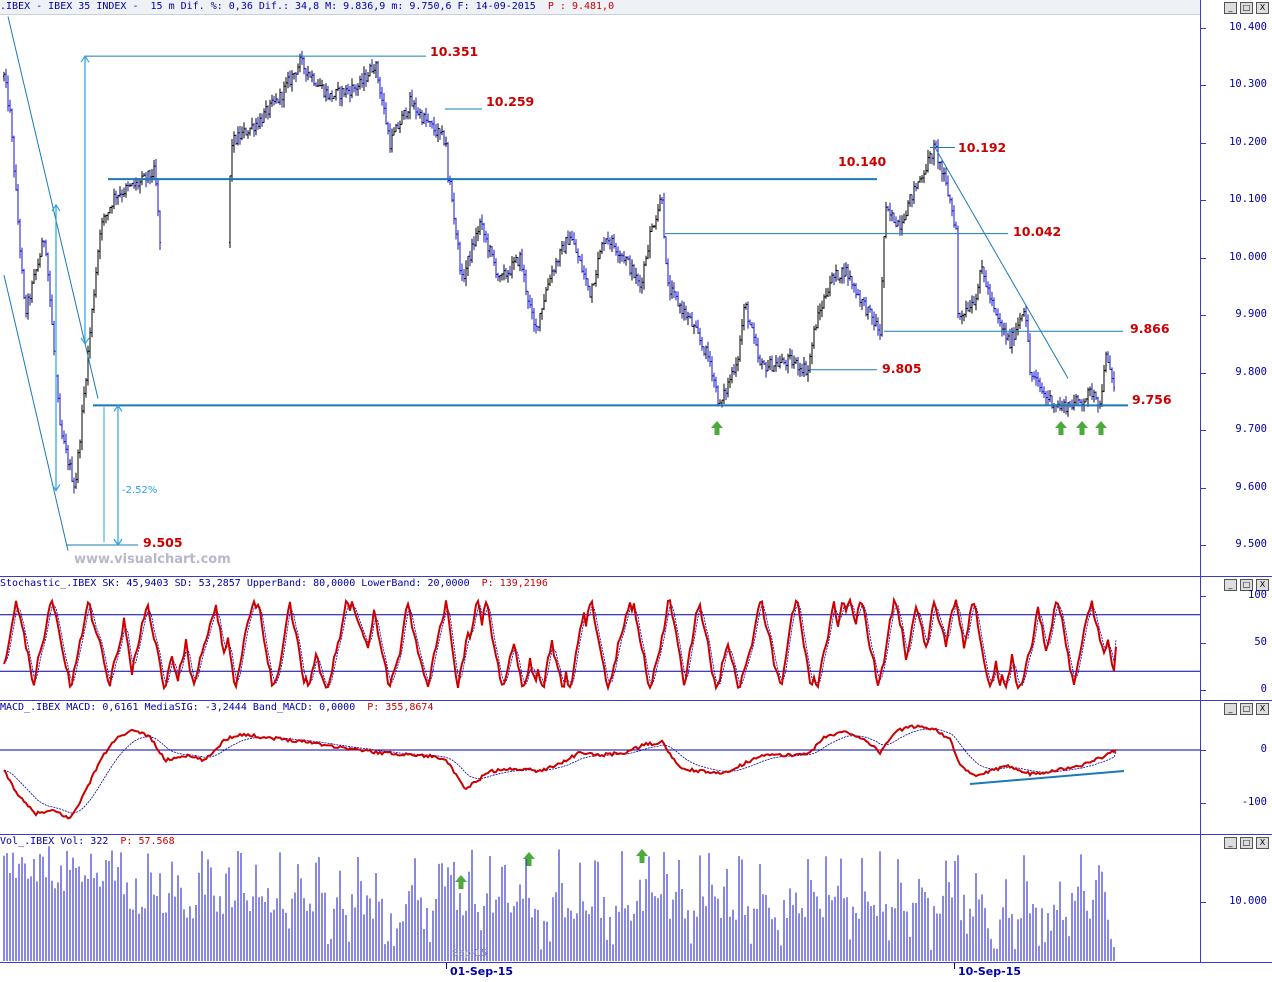 The height and width of the screenshot is (982, 1272). Describe the element at coordinates (163, 542) in the screenshot. I see `level-label: 9.505` at that location.